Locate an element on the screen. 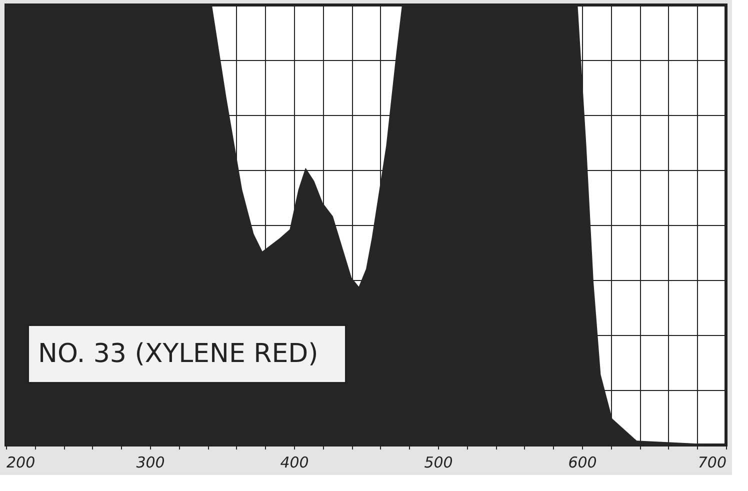  x-tick-label: 300 is located at coordinates (150, 463).